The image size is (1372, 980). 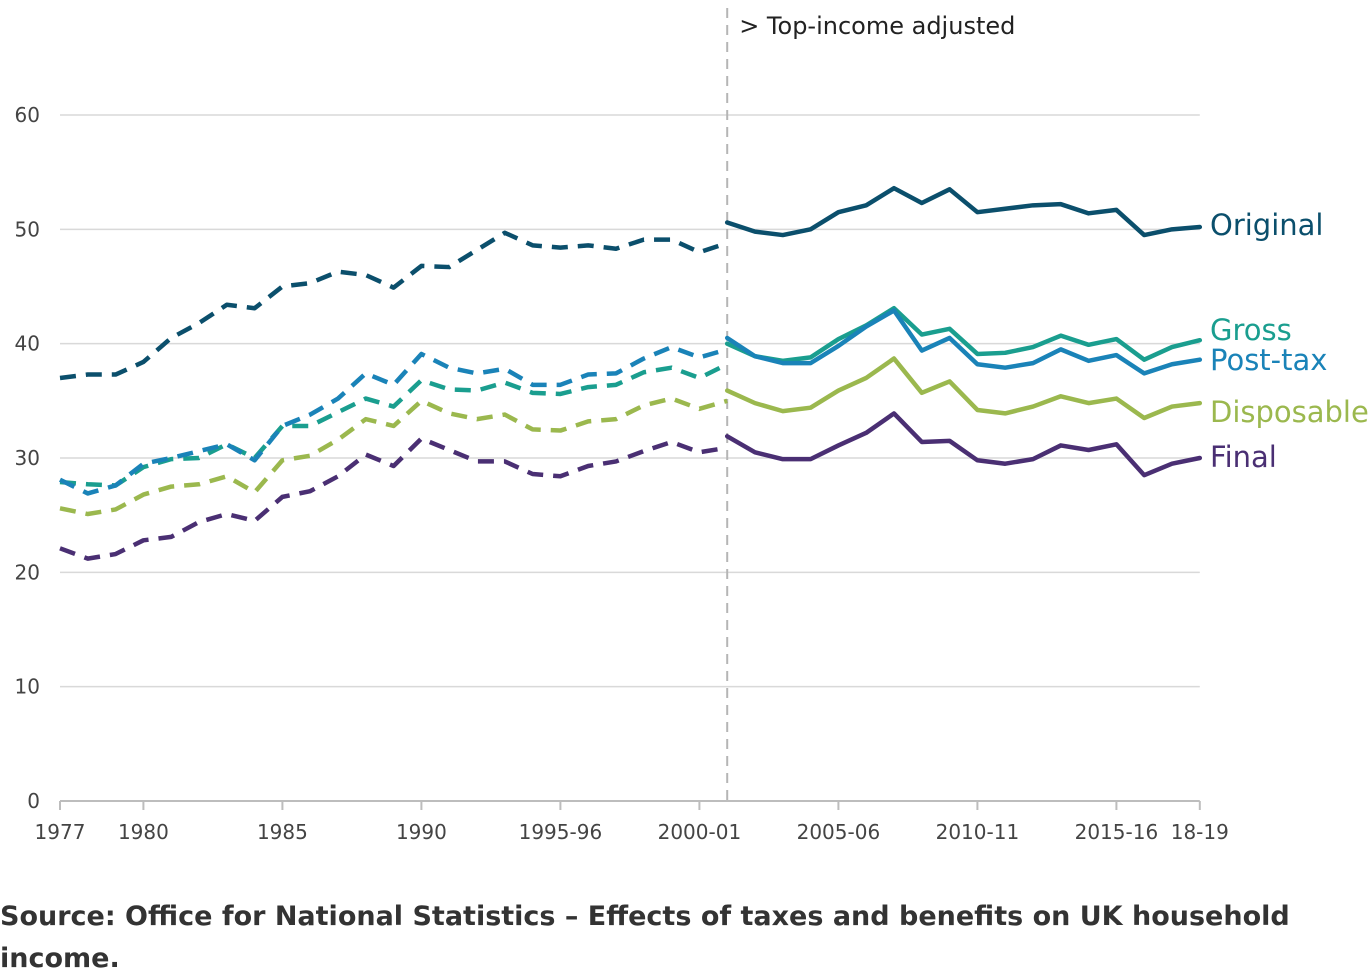 I want to click on gross-unadjusted-line, so click(x=394, y=425).